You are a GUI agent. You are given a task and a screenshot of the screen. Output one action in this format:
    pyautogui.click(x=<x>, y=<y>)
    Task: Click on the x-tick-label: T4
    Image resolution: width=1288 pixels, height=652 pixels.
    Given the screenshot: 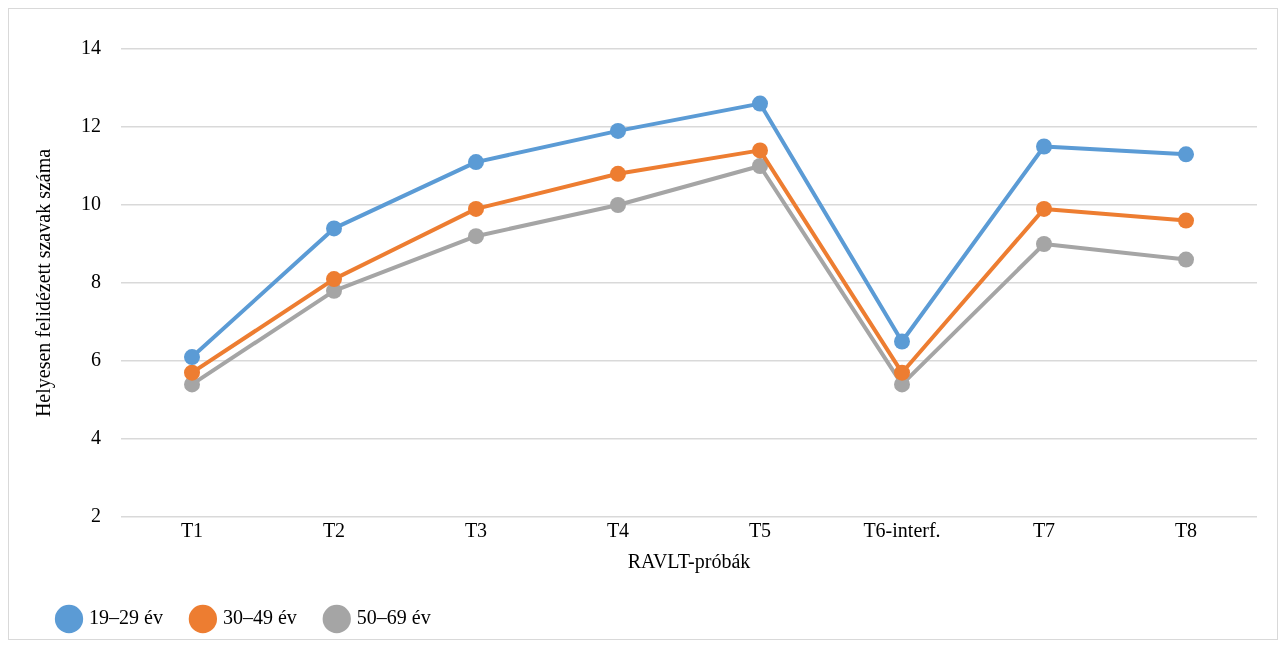 What is the action you would take?
    pyautogui.click(x=618, y=530)
    